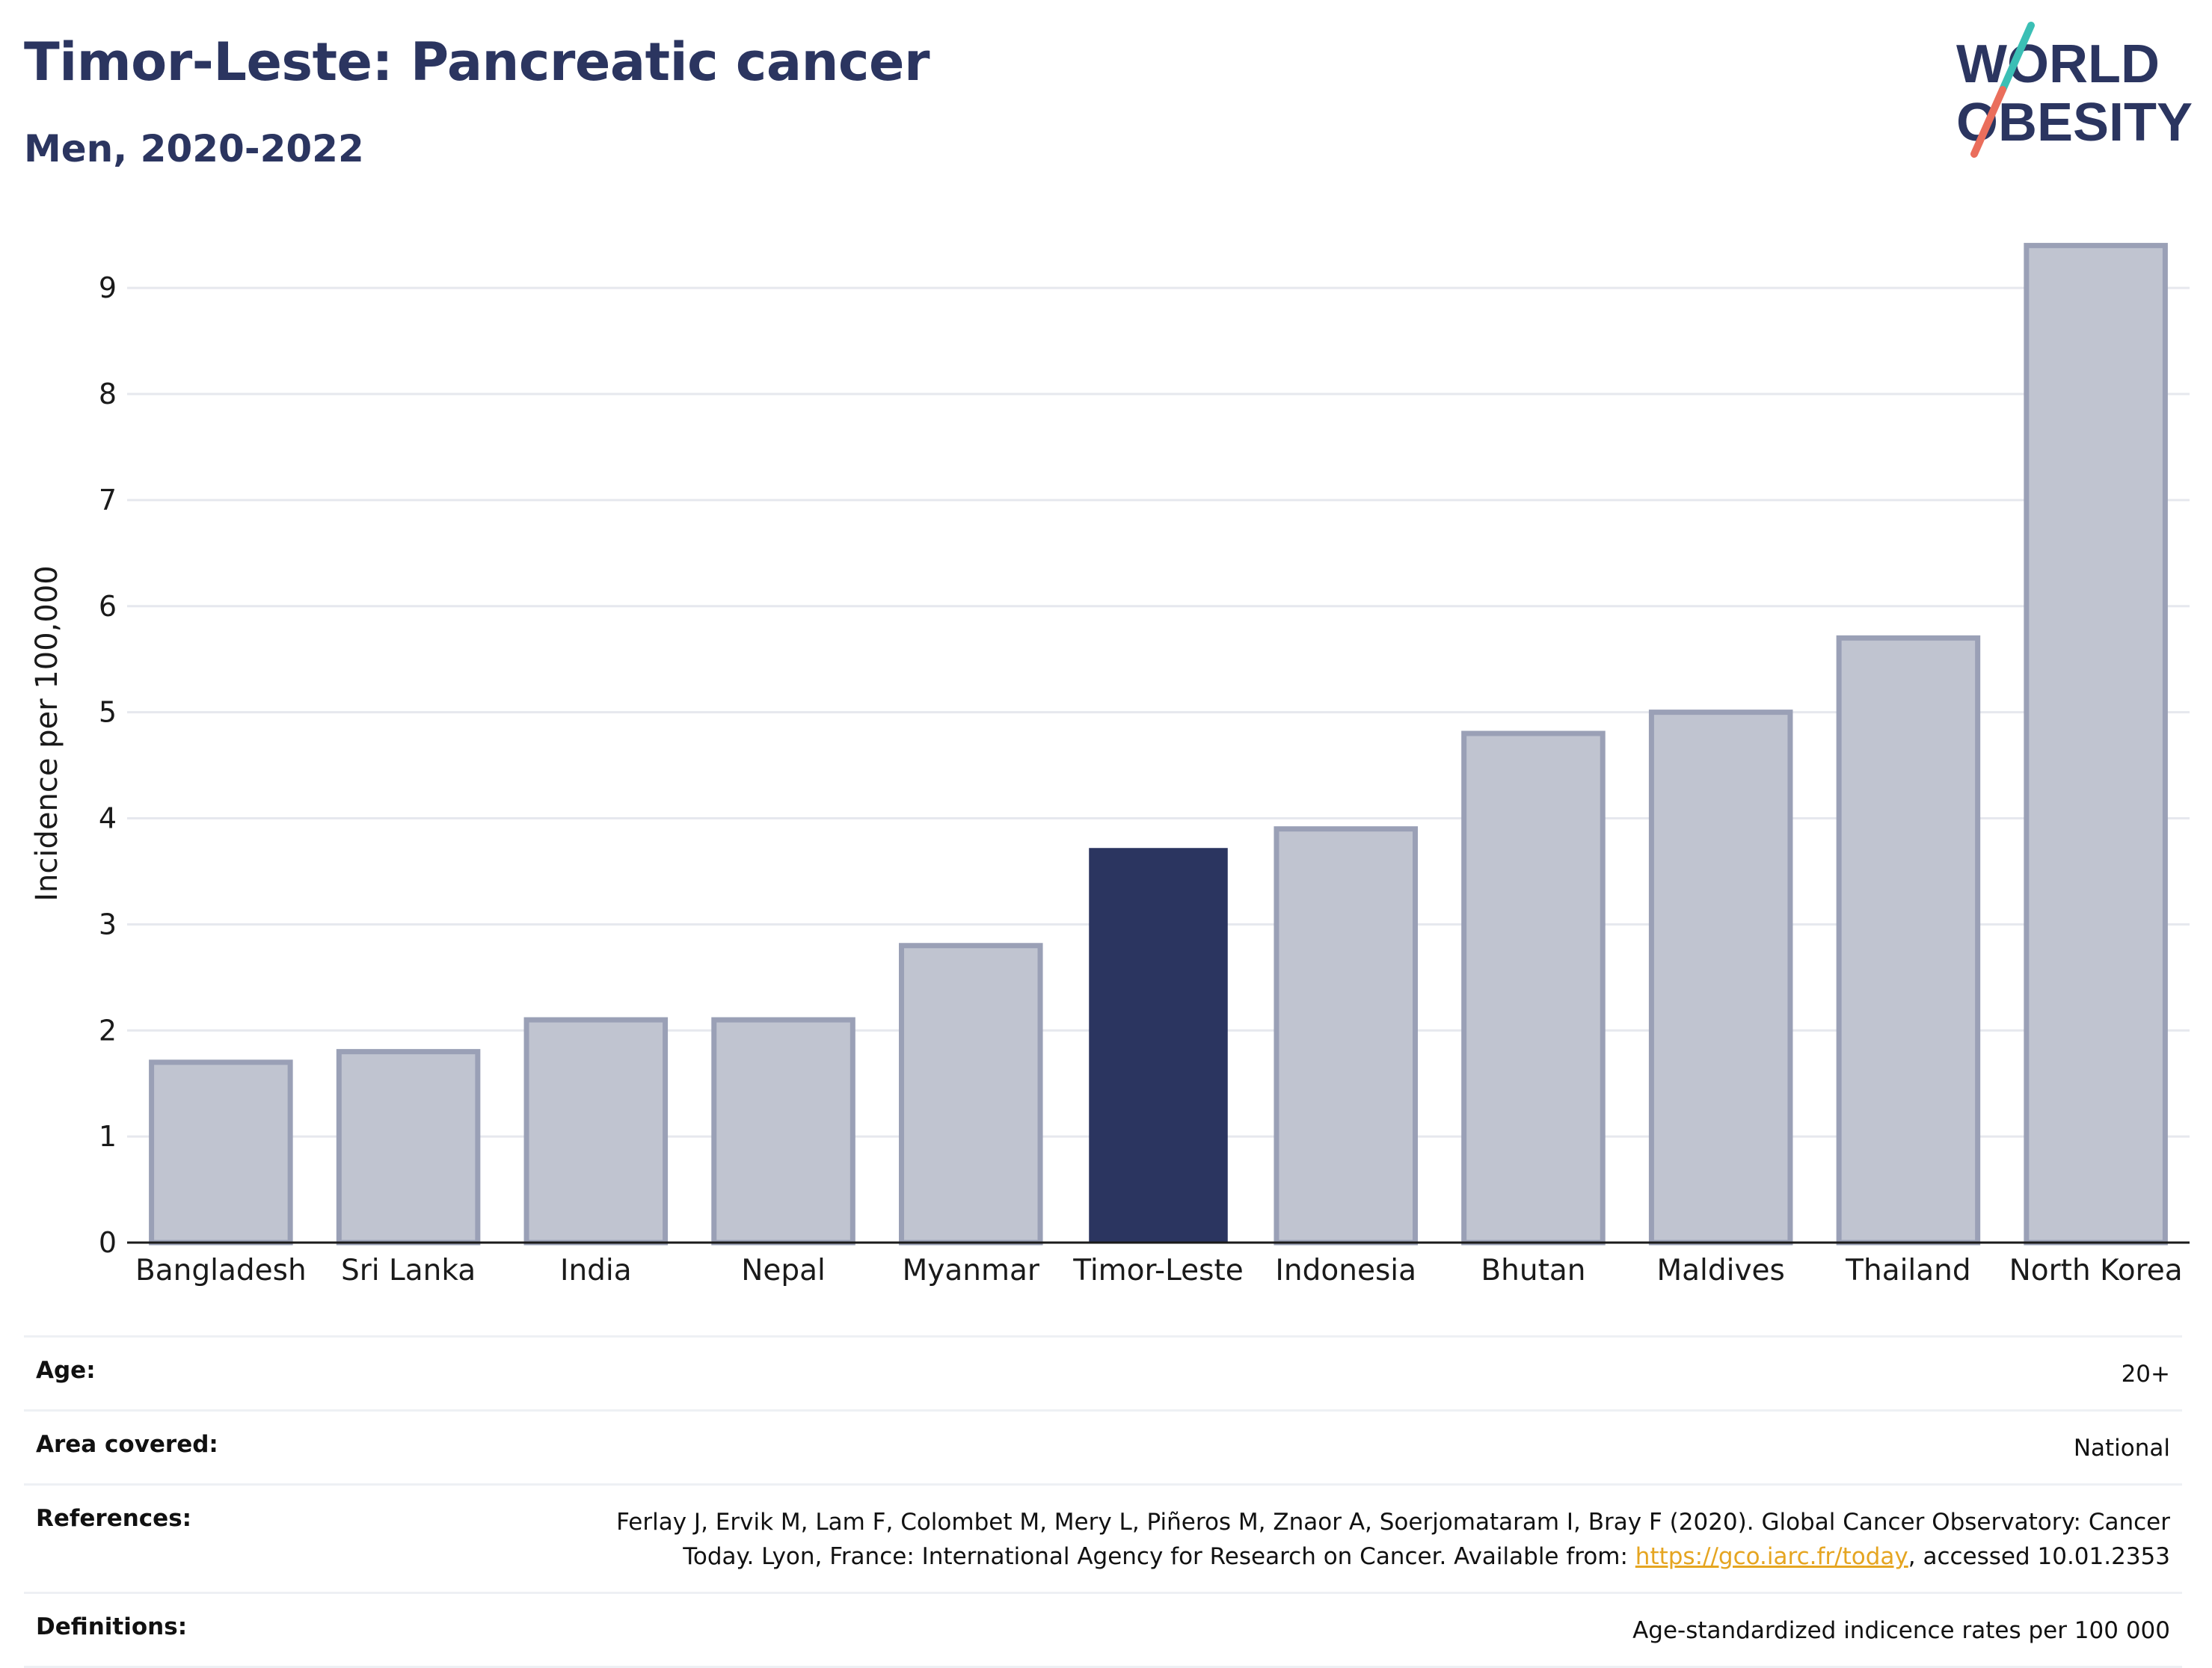 The height and width of the screenshot is (1668, 2212). What do you see at coordinates (1103, 1446) in the screenshot?
I see `info-row-area: Area covered: National` at bounding box center [1103, 1446].